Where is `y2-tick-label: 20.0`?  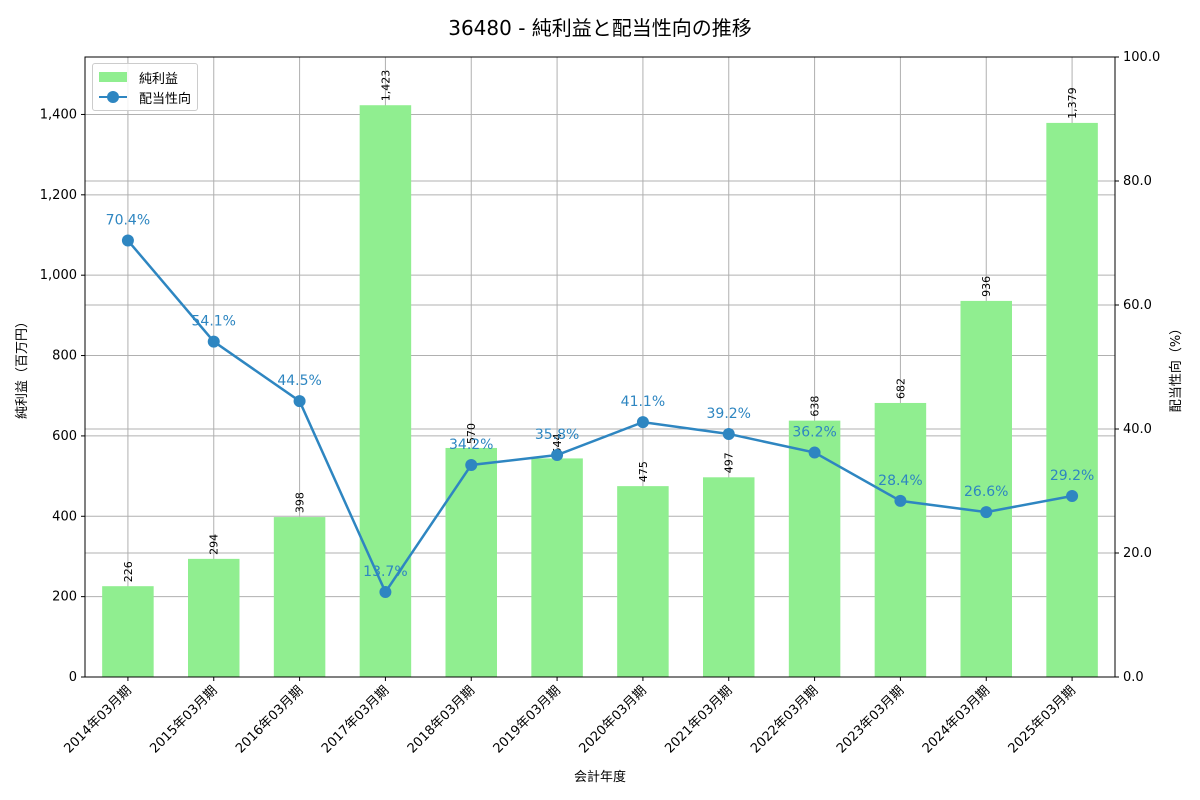 y2-tick-label: 20.0 is located at coordinates (1137, 553).